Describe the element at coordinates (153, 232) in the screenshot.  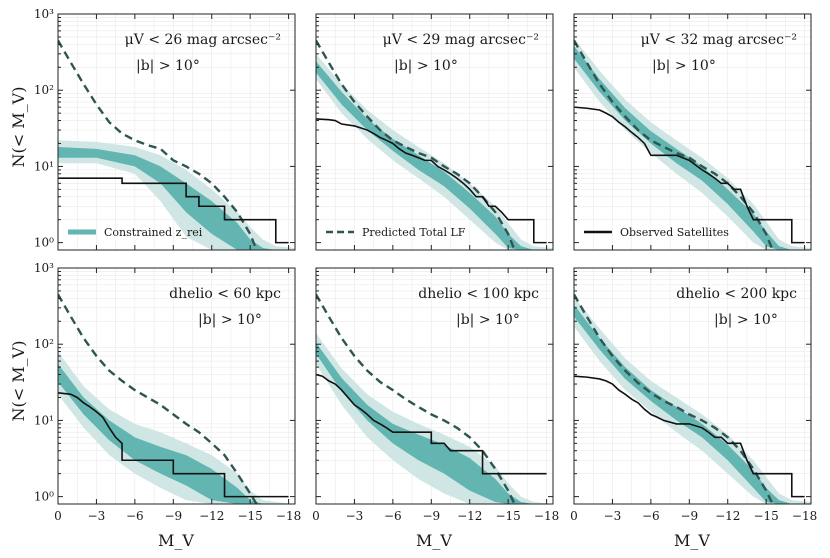
I see `legend-label: Constrained z_rei` at that location.